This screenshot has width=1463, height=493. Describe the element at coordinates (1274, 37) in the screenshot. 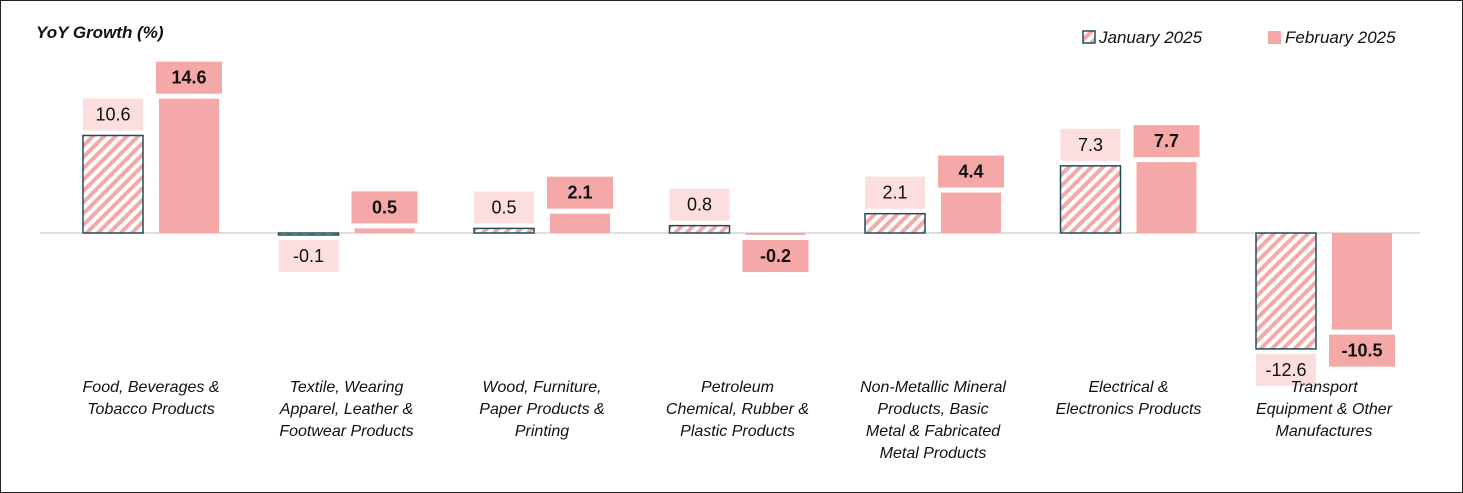

I see `legend-swatch-february` at that location.